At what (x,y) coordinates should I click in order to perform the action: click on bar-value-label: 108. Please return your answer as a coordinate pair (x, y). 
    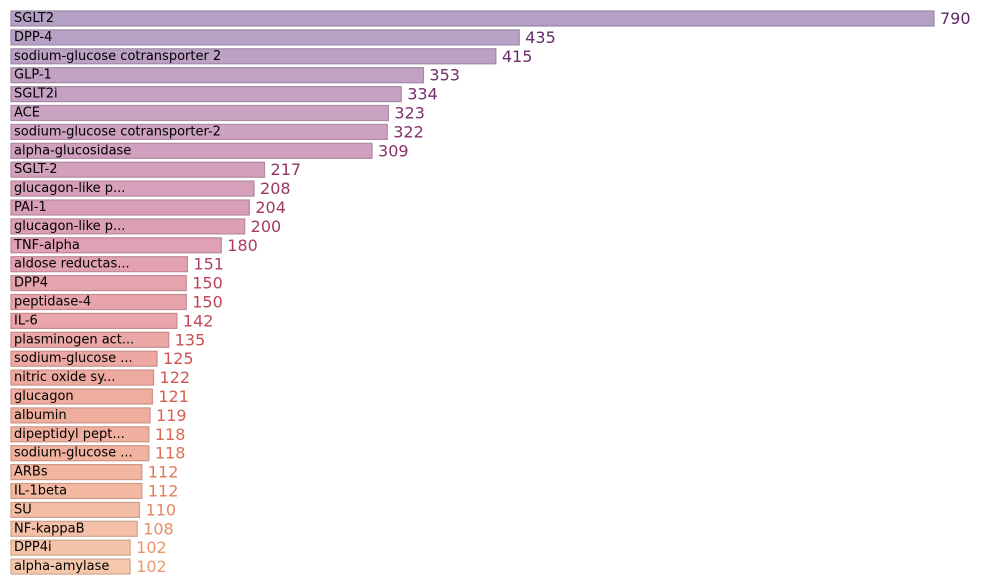
    Looking at the image, I should click on (158, 528).